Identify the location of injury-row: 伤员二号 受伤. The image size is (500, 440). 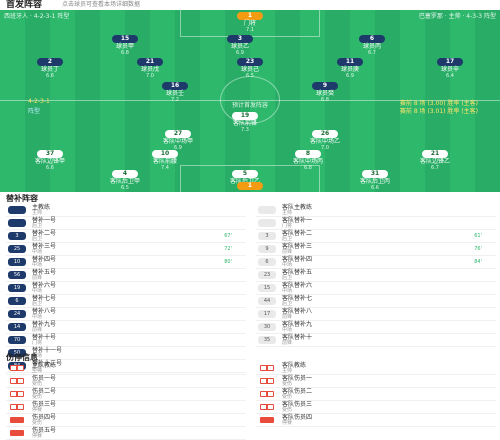
(126, 394).